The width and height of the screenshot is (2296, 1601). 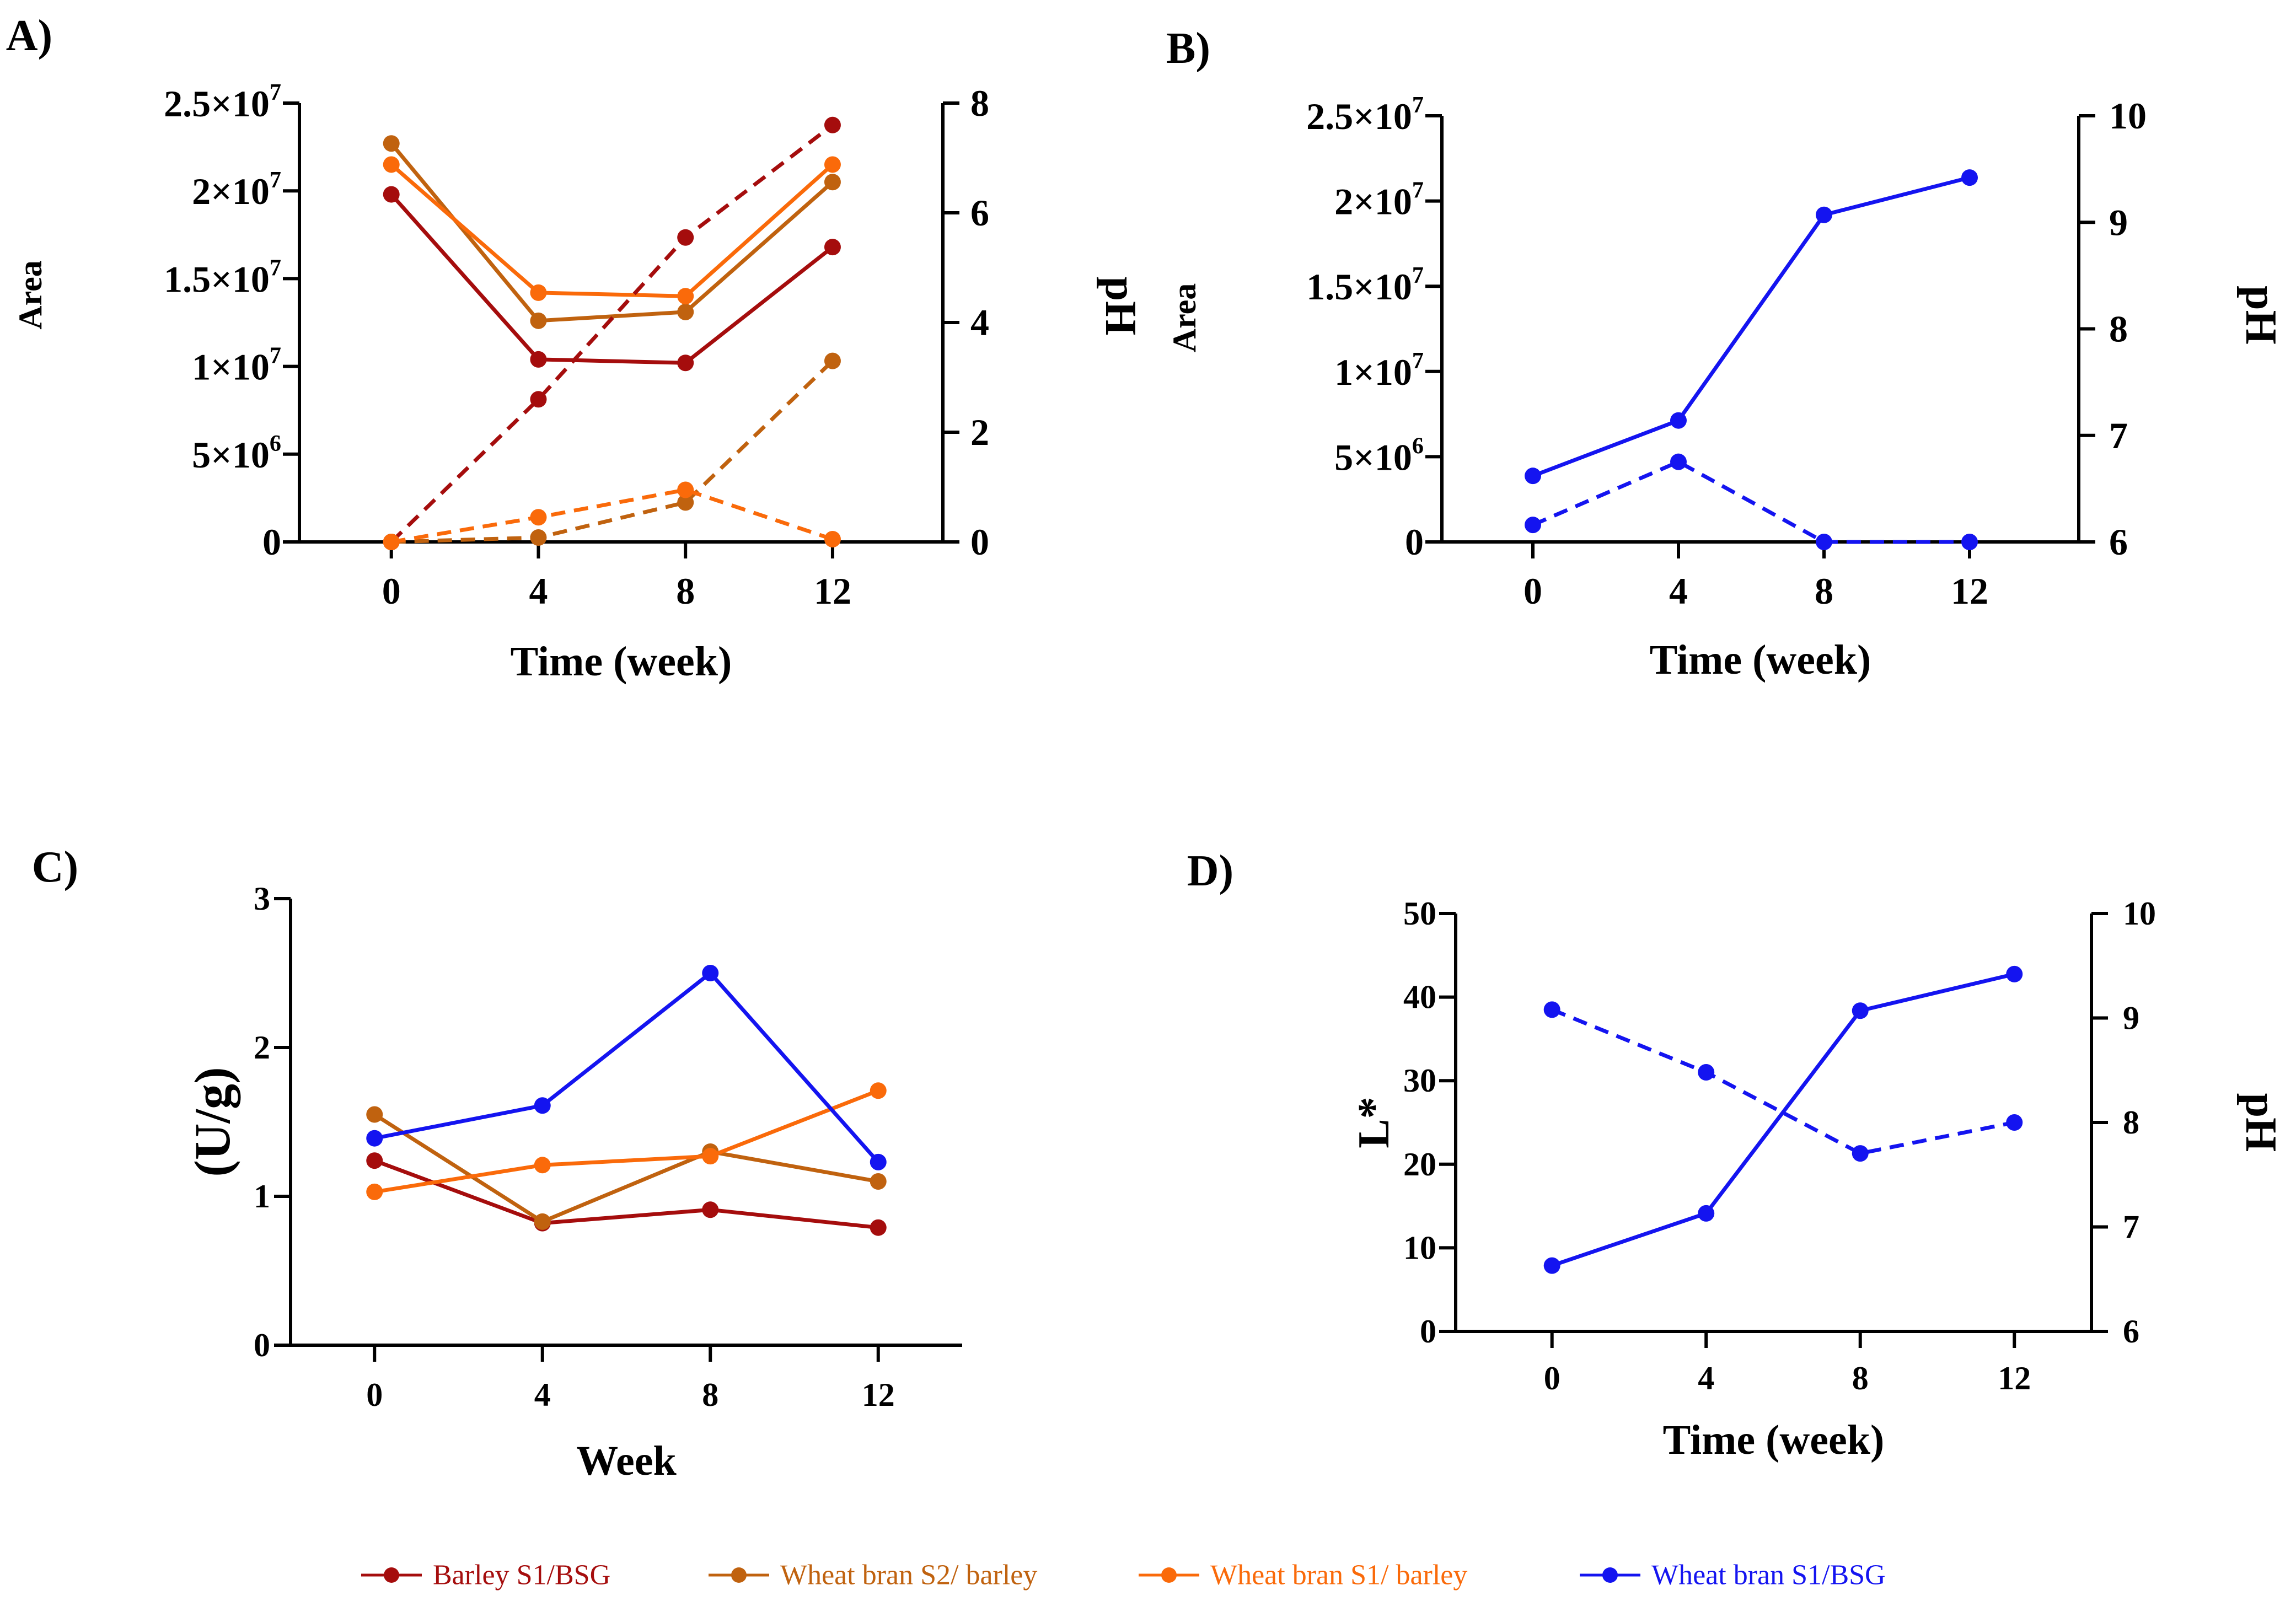 What do you see at coordinates (522, 1575) in the screenshot?
I see `legend-label: Barley S1/BSG` at bounding box center [522, 1575].